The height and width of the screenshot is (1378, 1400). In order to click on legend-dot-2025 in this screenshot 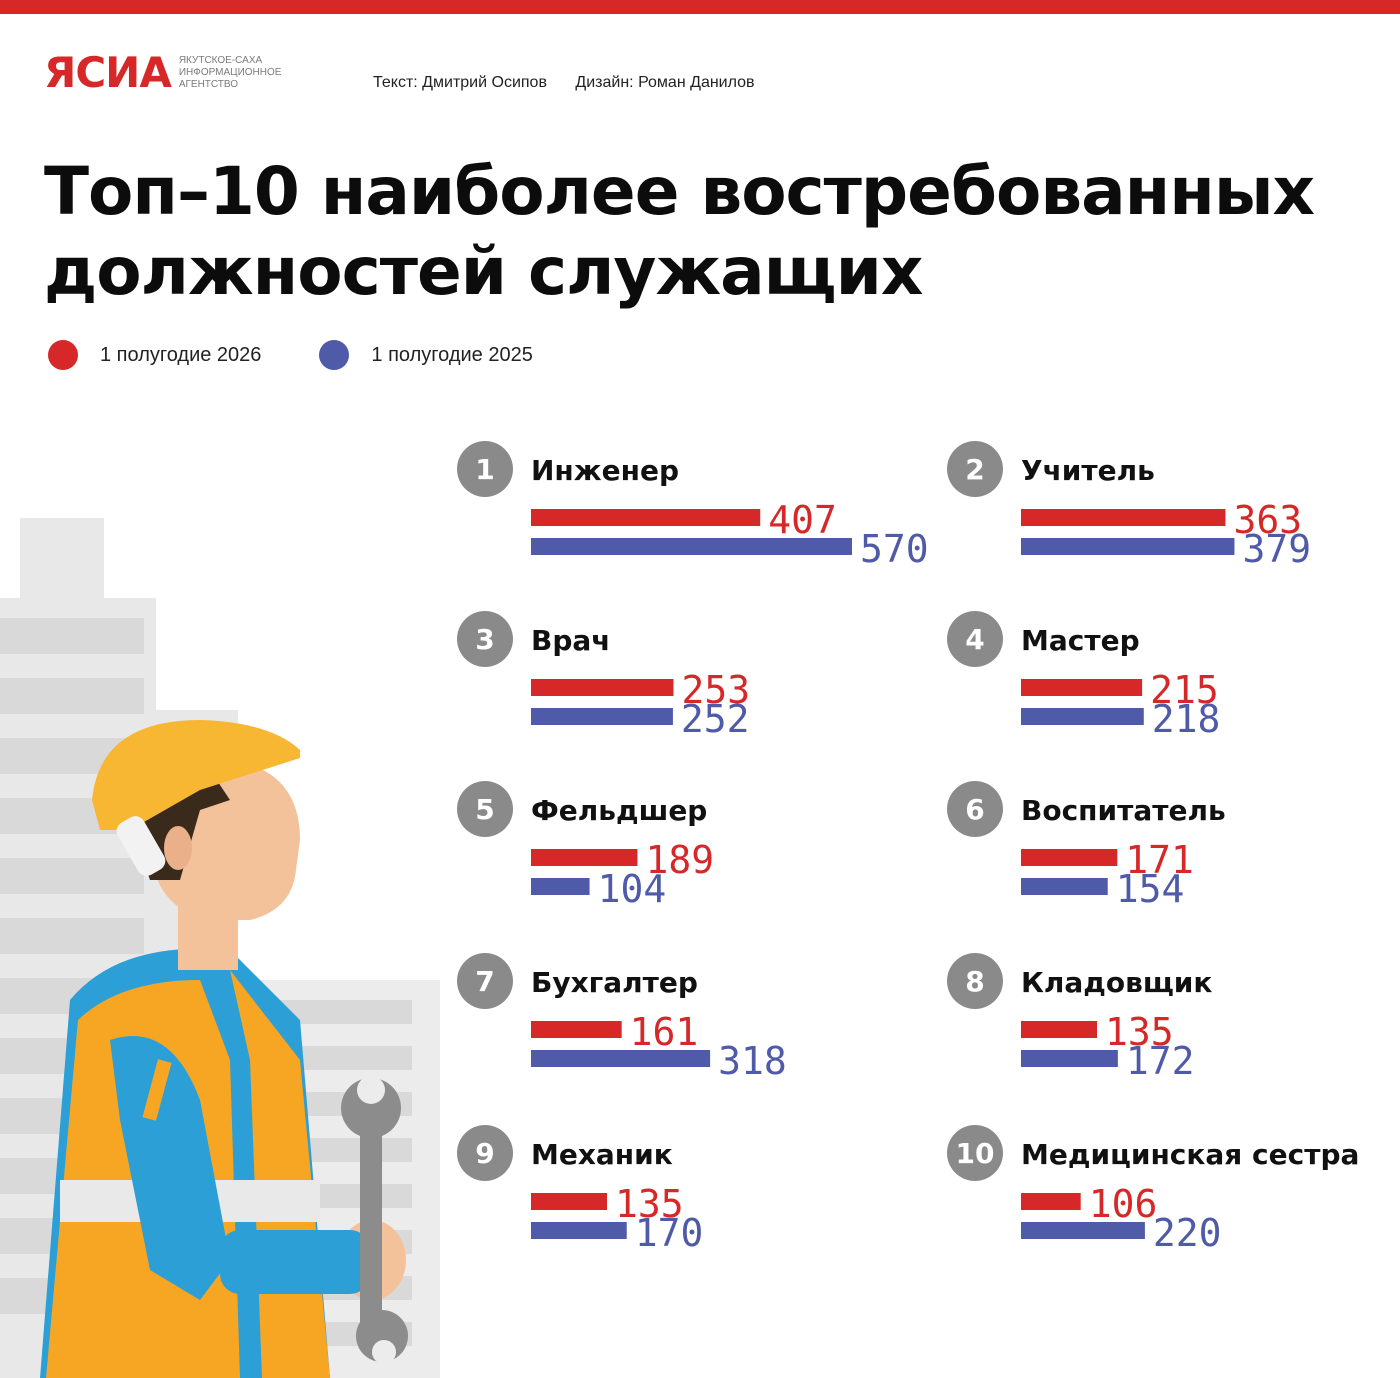, I will do `click(334, 355)`.